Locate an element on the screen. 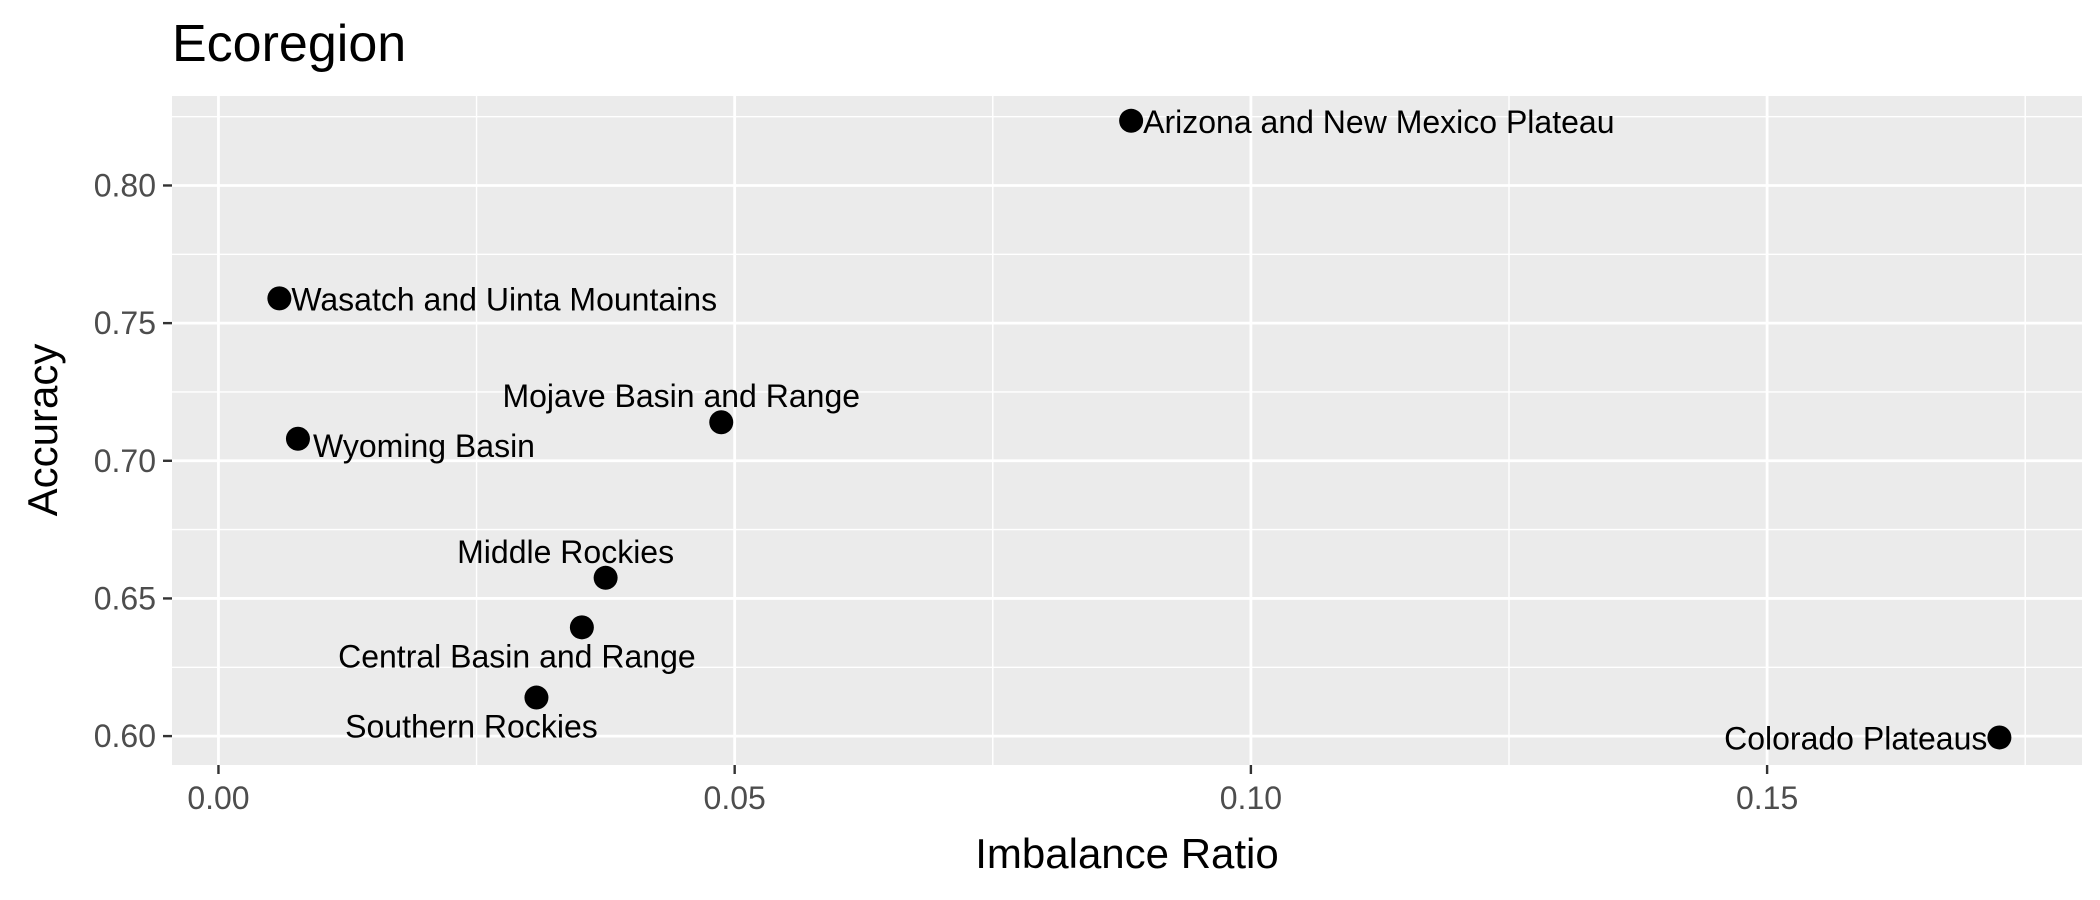 The image size is (2100, 900). y-tick-label-2: 0.70 is located at coordinates (125, 461).